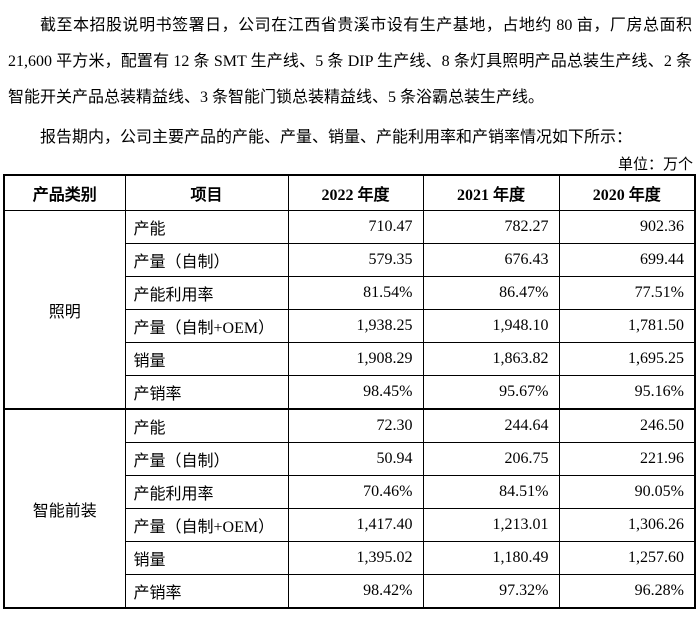 This screenshot has height=620, width=700. What do you see at coordinates (491, 525) in the screenshot?
I see `value-cell: 1,213.01` at bounding box center [491, 525].